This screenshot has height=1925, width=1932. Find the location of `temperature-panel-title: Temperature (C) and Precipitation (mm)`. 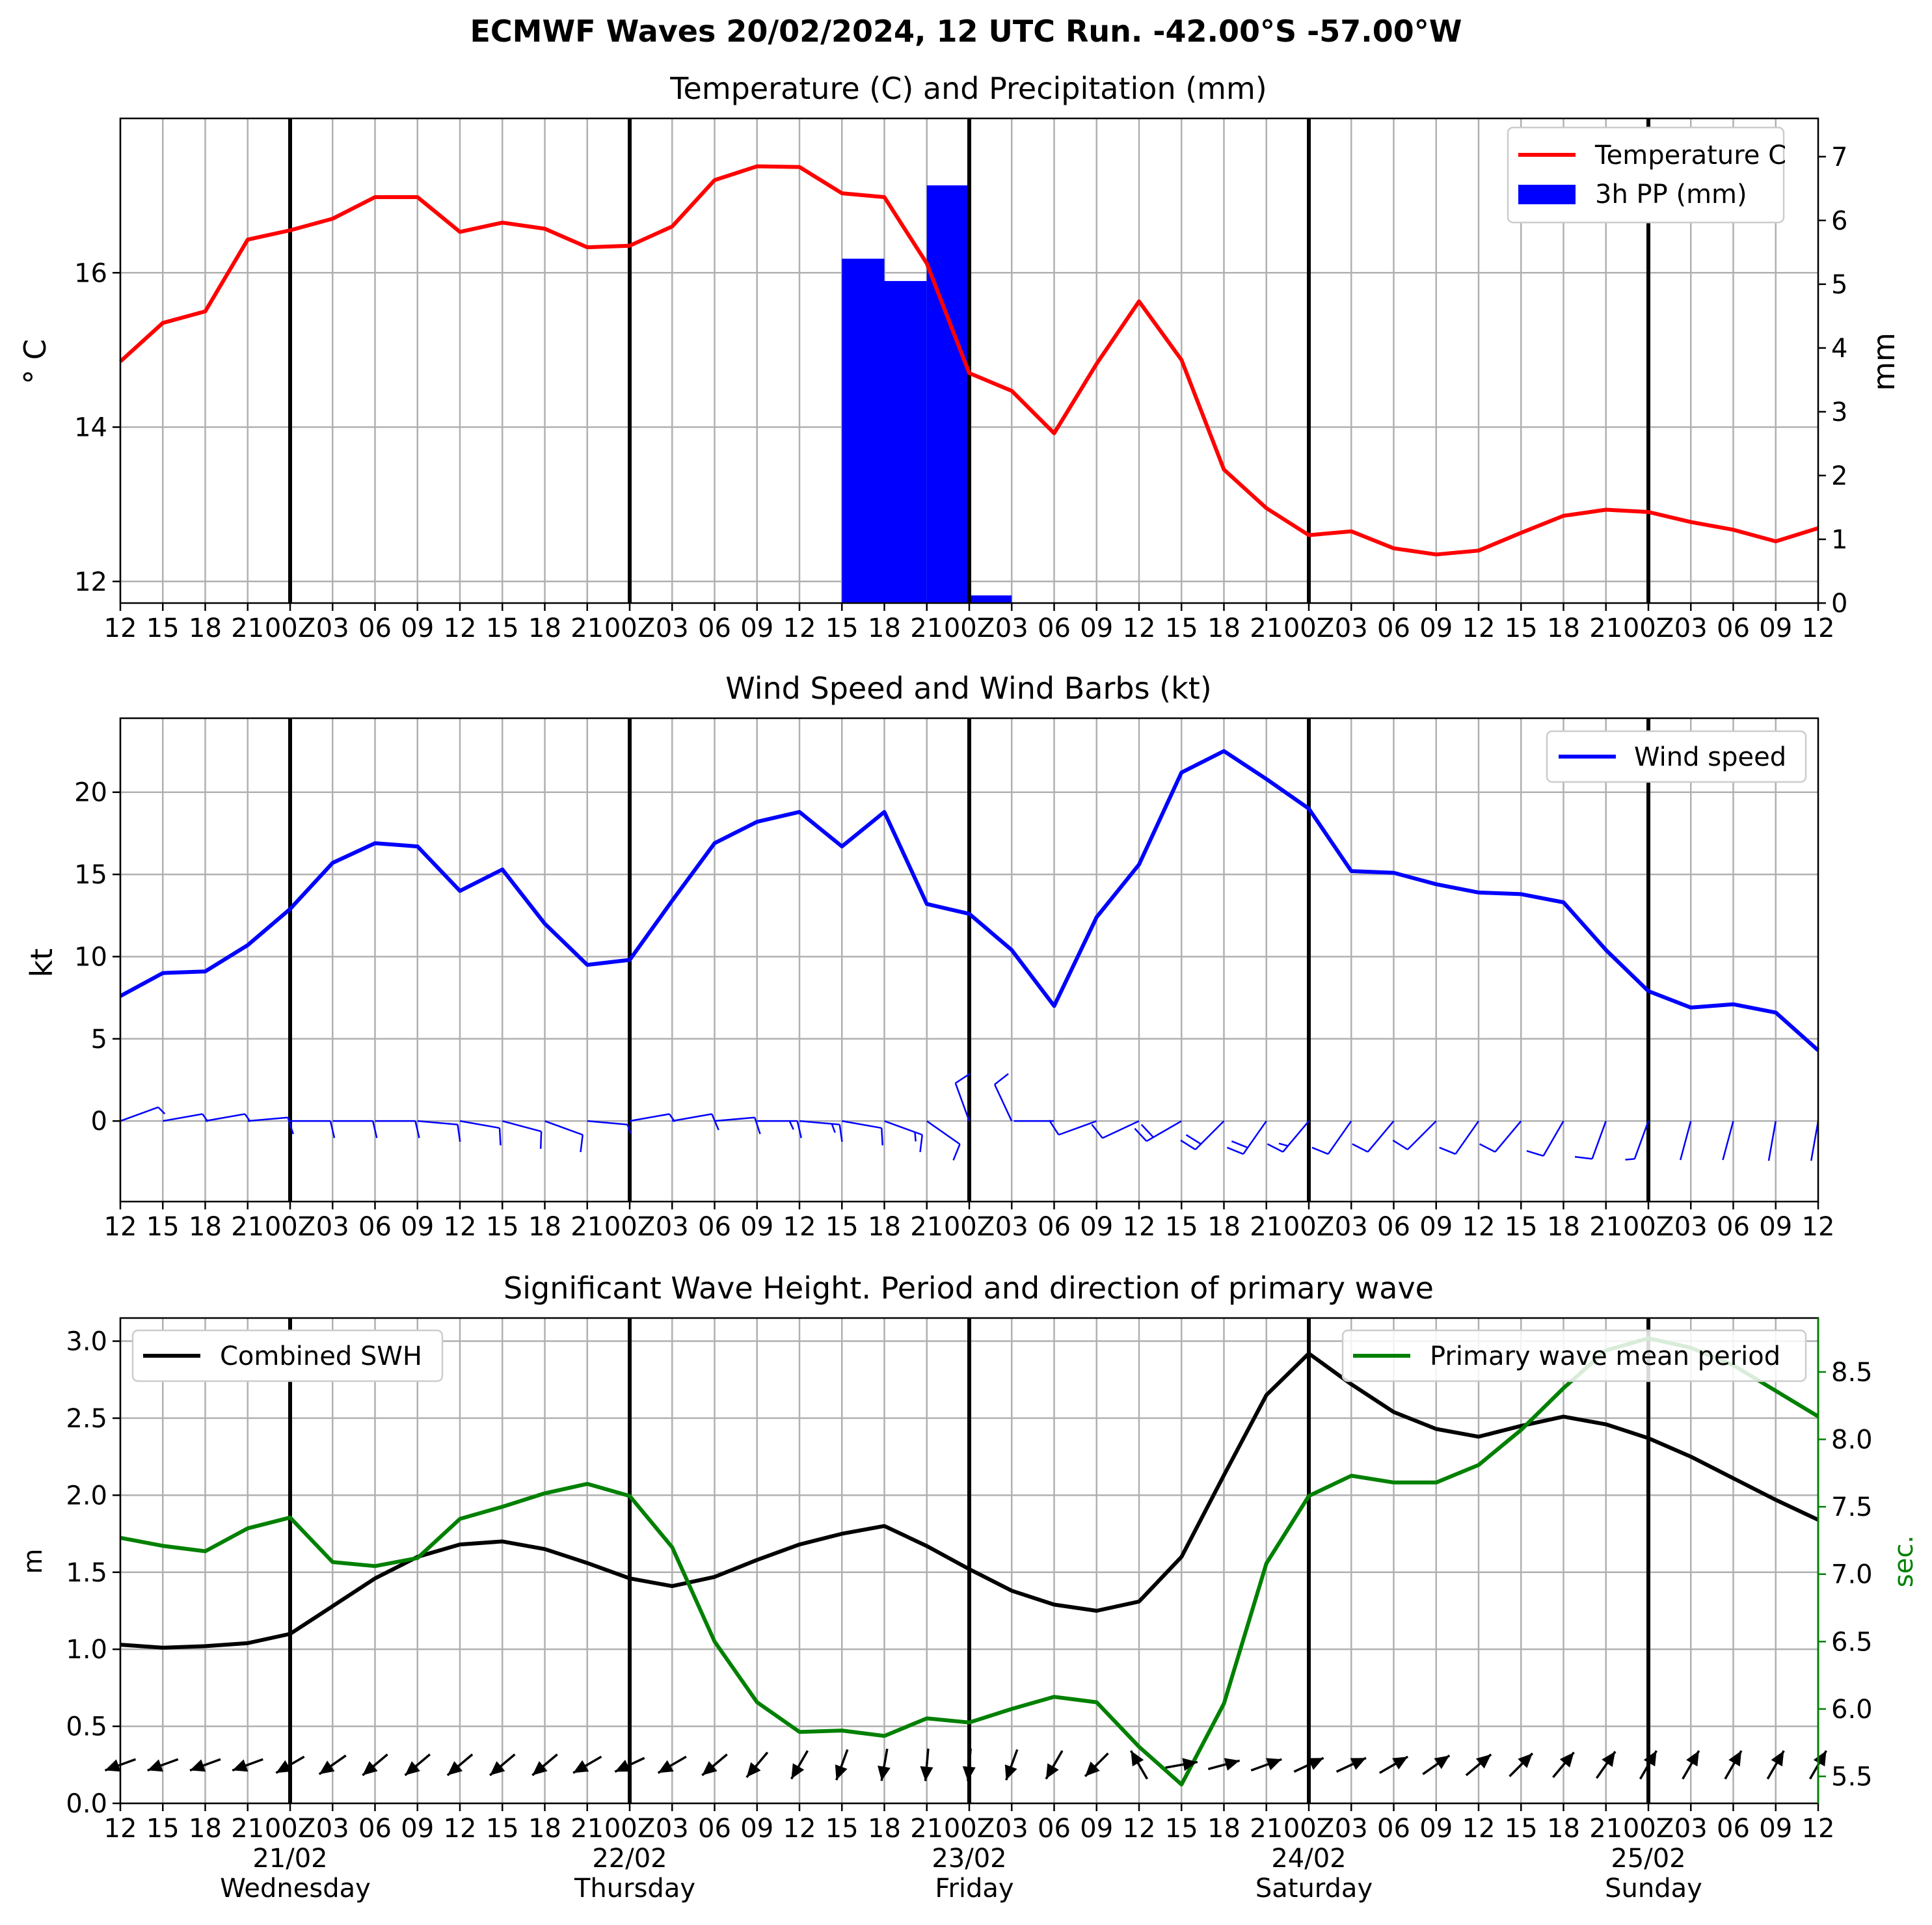

temperature-panel-title: Temperature (C) and Precipitation (mm) is located at coordinates (968, 88).